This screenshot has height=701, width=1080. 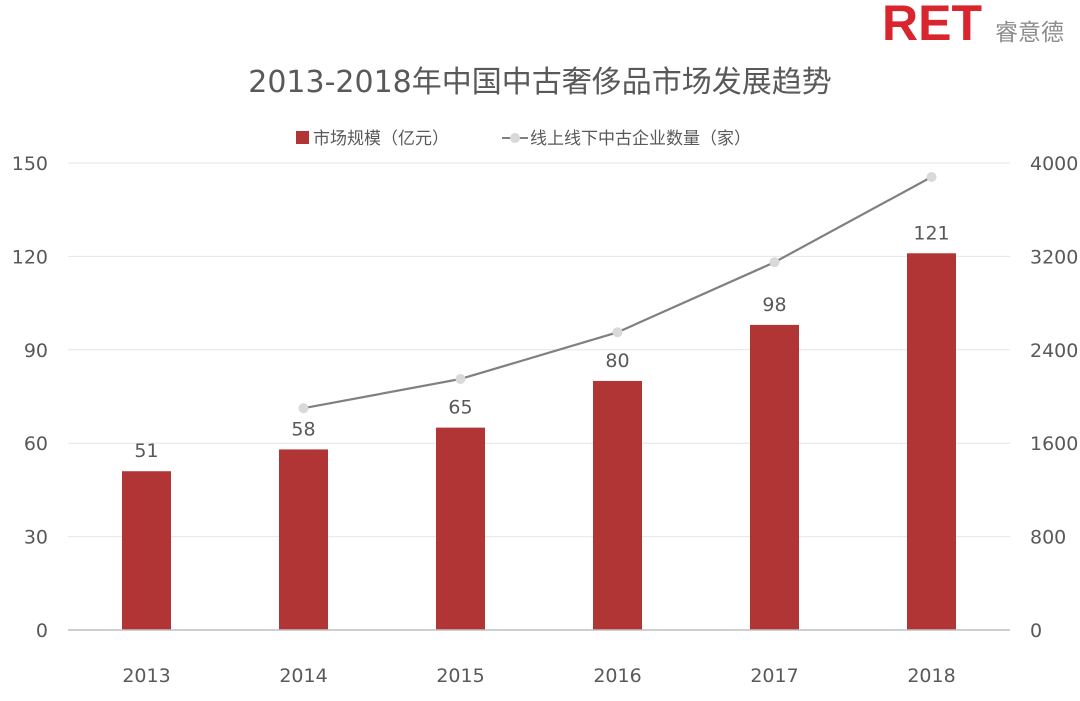 What do you see at coordinates (1048, 538) in the screenshot?
I see `y-right-tick-label: 800` at bounding box center [1048, 538].